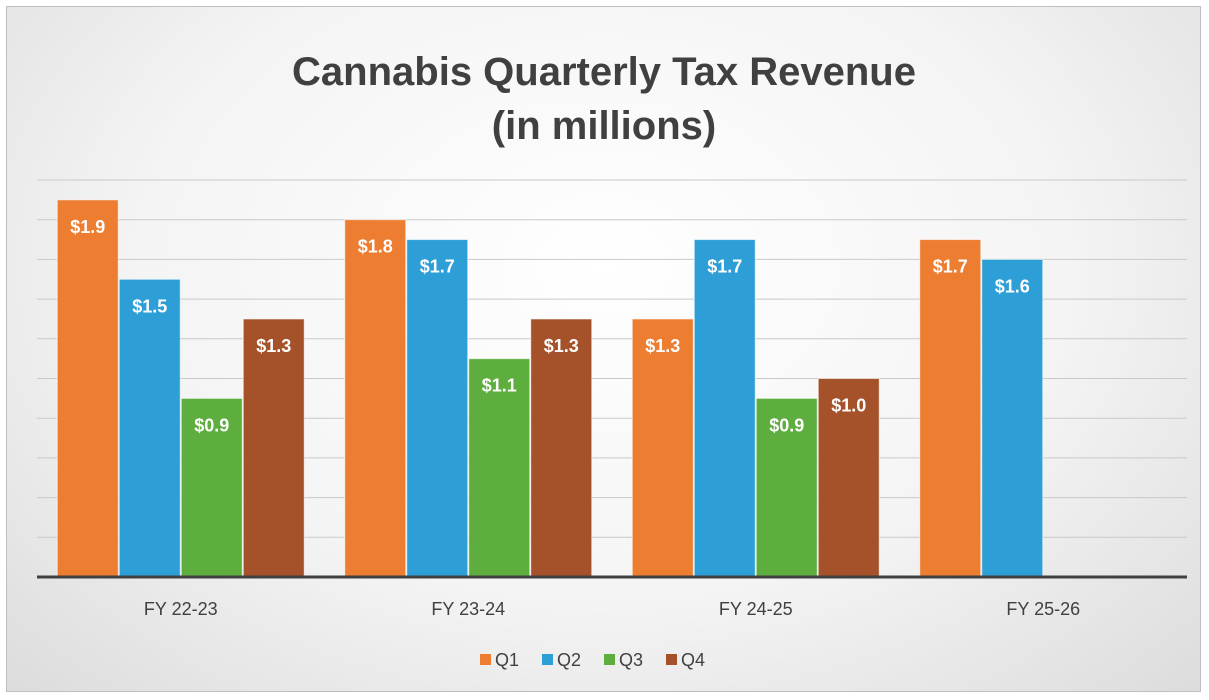  I want to click on legend-swatch-q1, so click(485, 659).